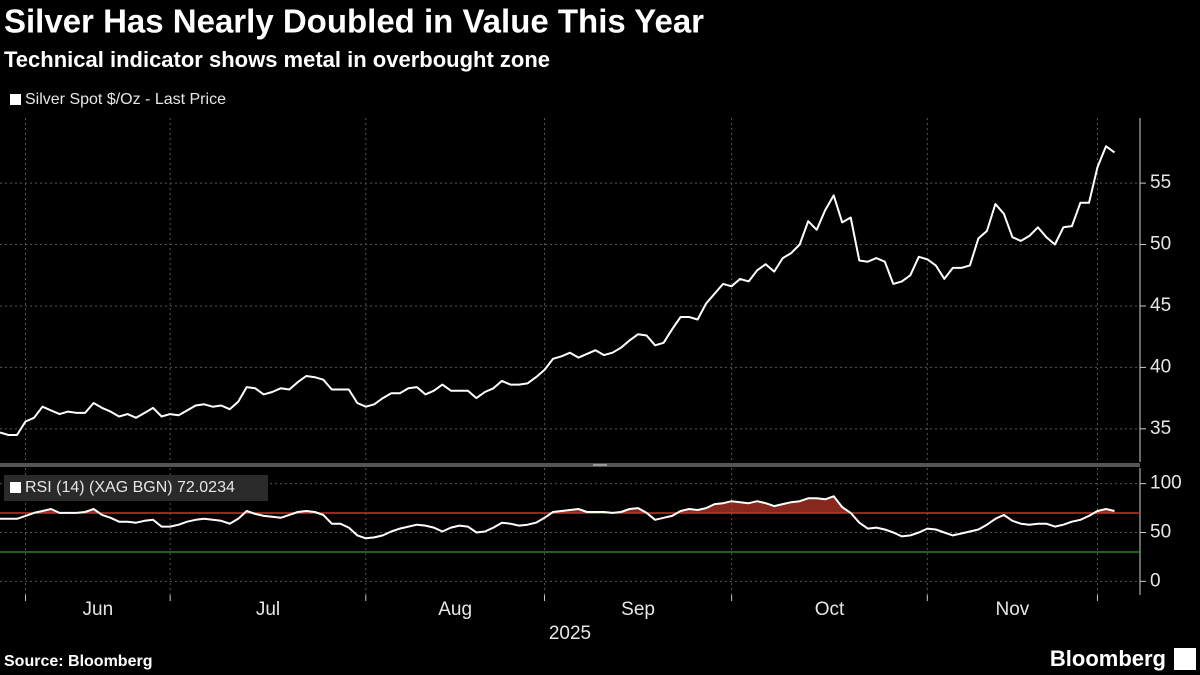 This screenshot has width=1200, height=675. I want to click on y-tick-label: 40, so click(1160, 366).